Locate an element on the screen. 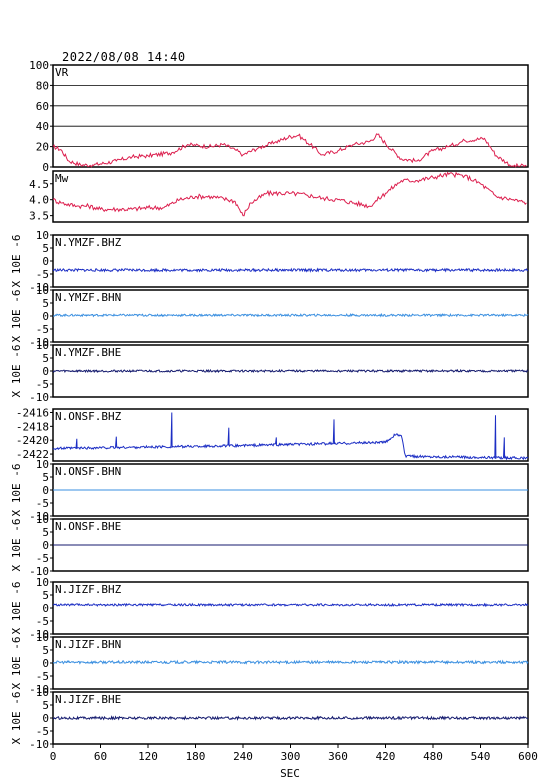 The width and height of the screenshot is (554, 781). y-tick-label: -2420 is located at coordinates (32, 440).